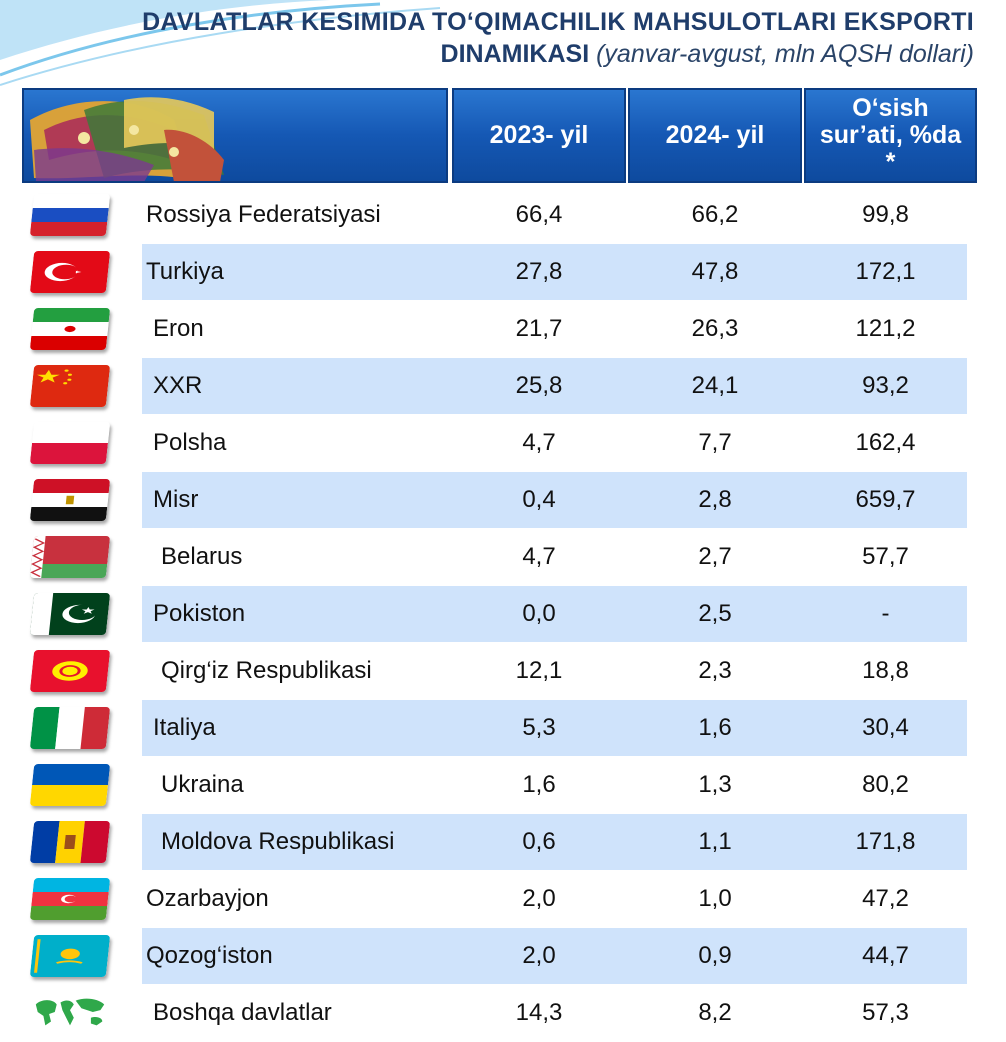 Image resolution: width=1006 pixels, height=1042 pixels. Describe the element at coordinates (715, 784) in the screenshot. I see `value-2024: 1,3` at that location.